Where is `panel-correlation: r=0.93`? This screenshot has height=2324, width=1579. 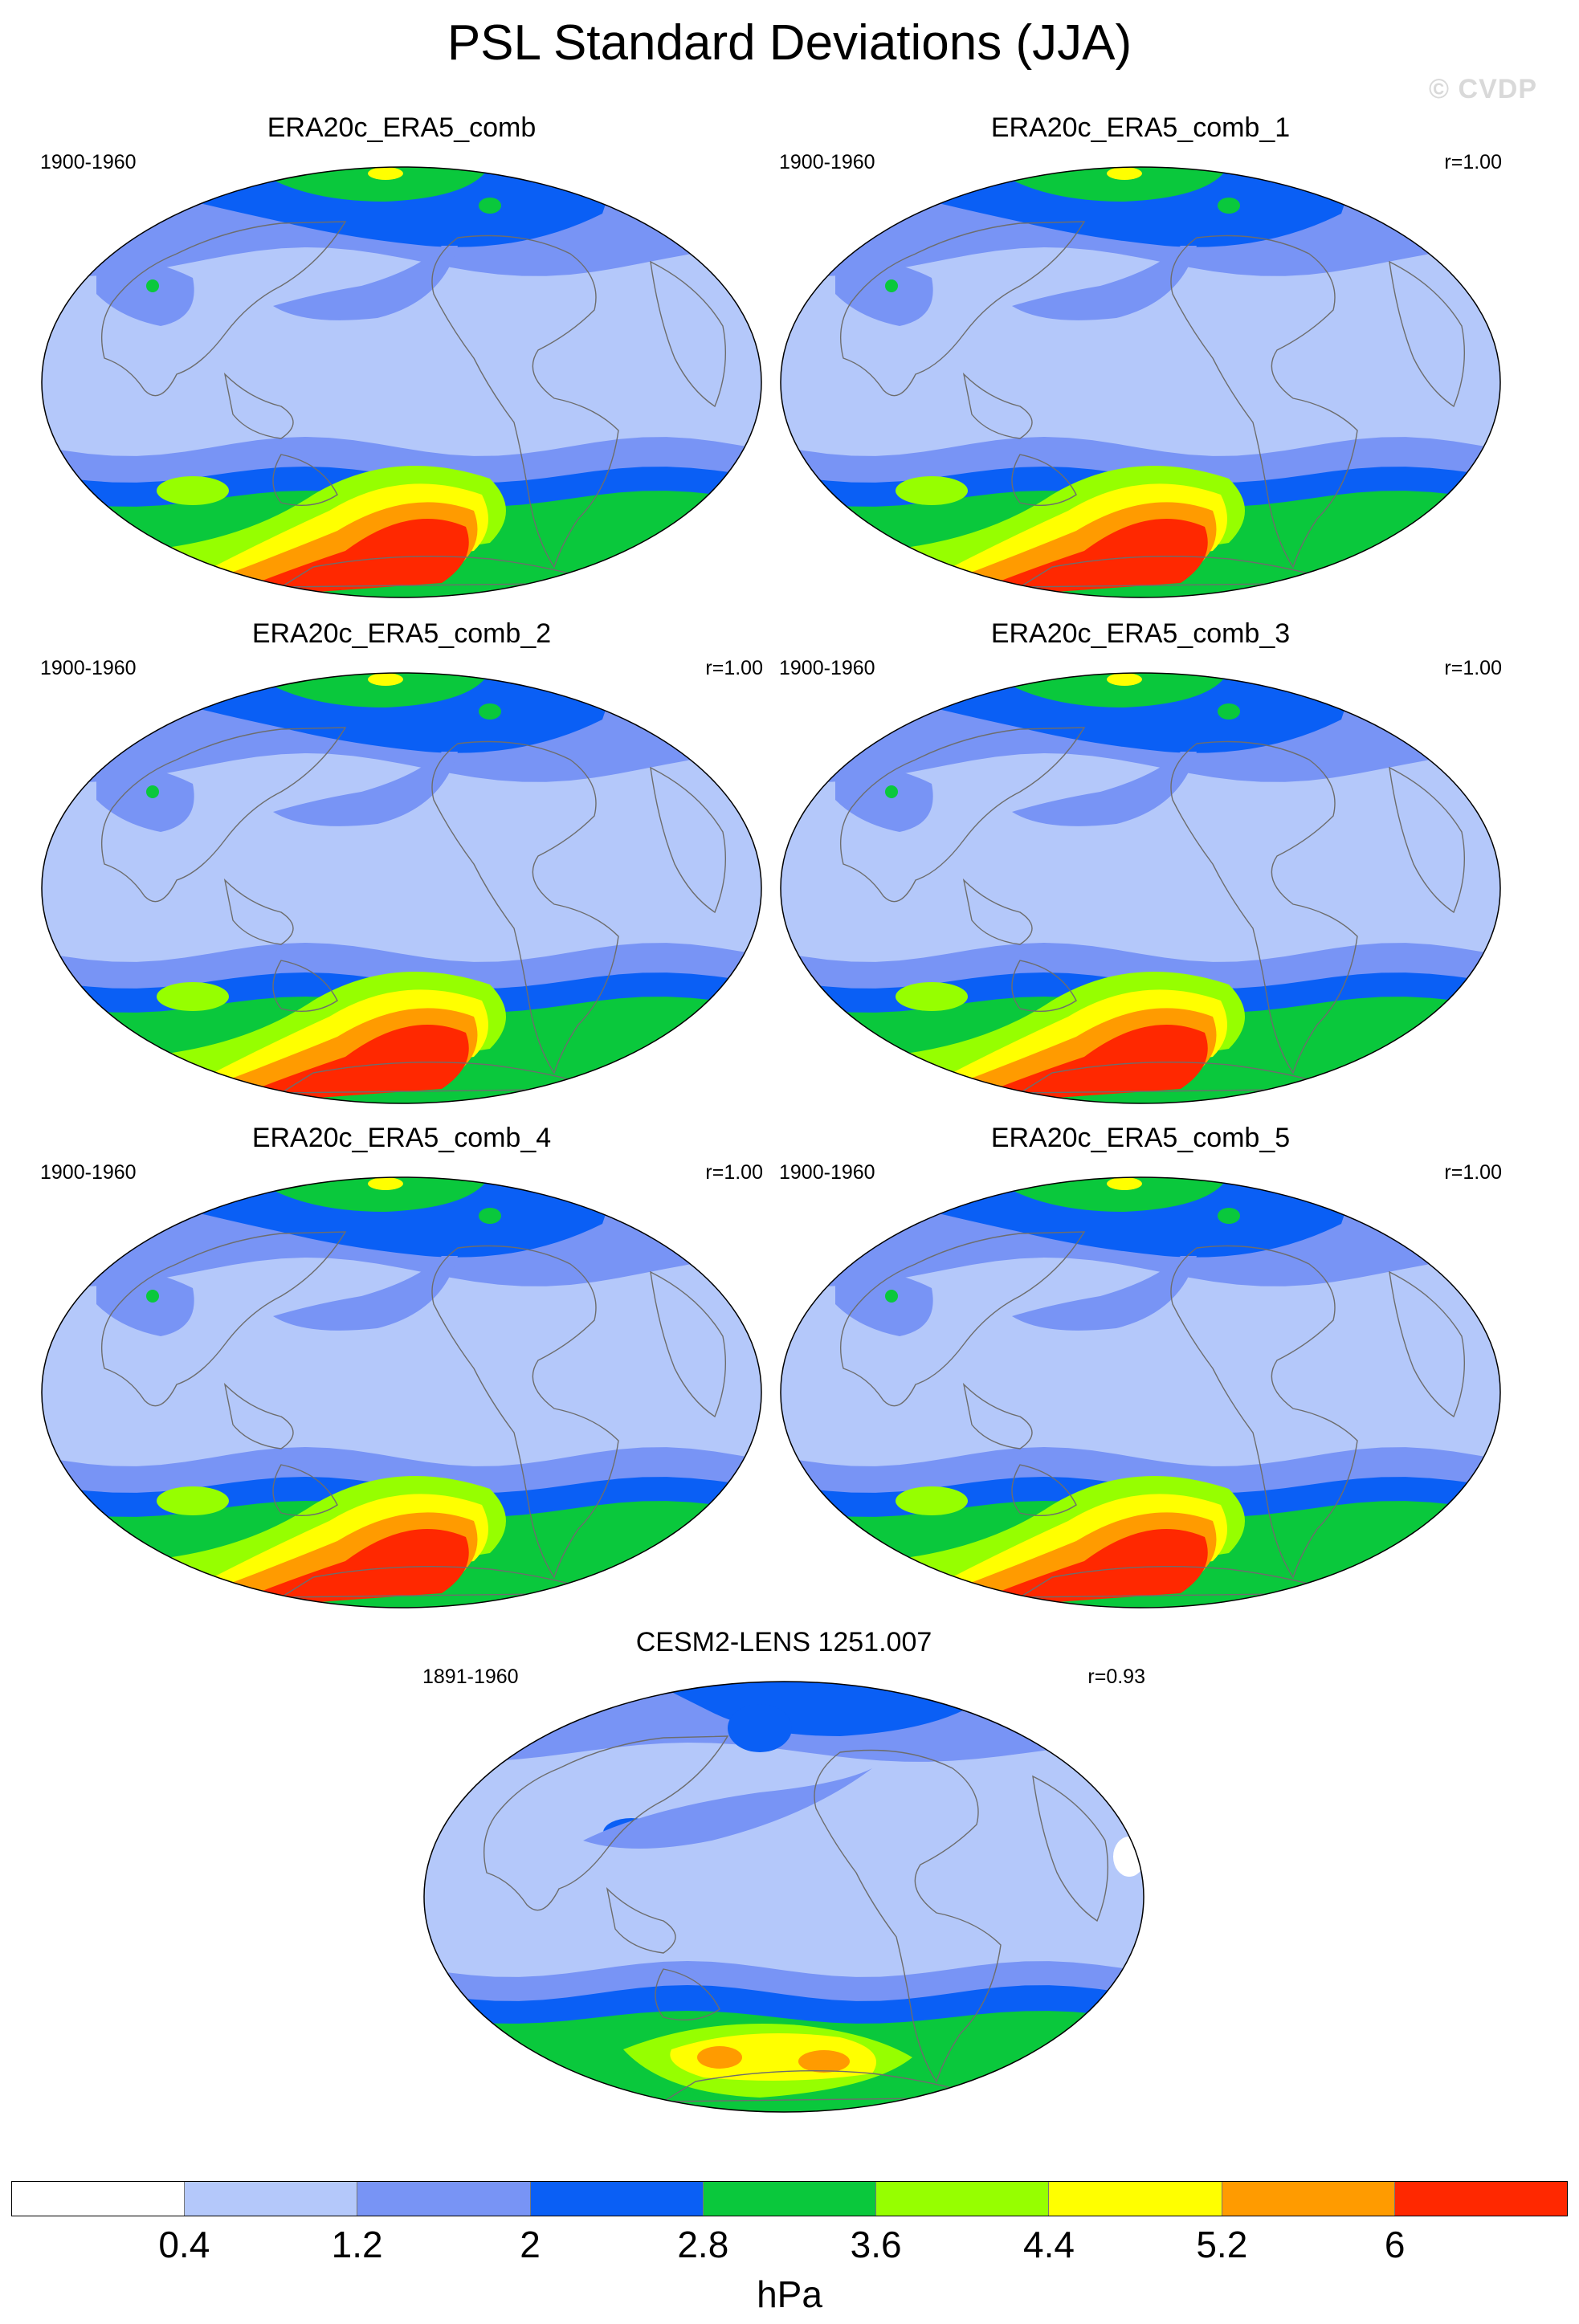
panel-correlation: r=0.93 is located at coordinates (1116, 1677).